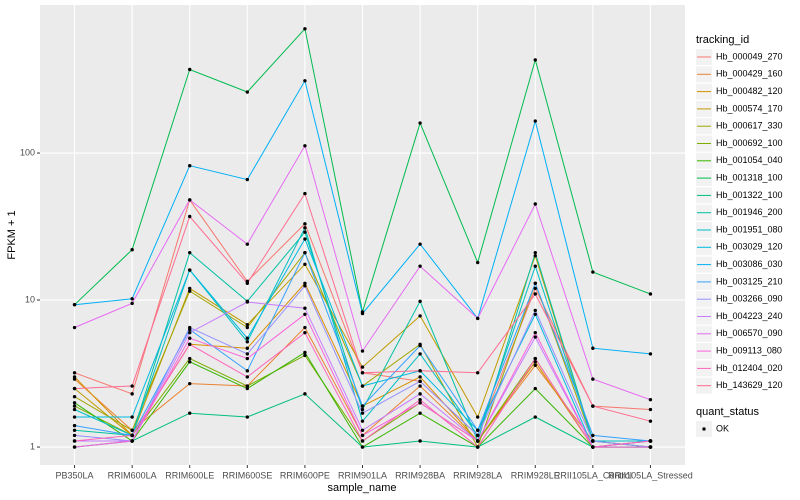 The height and width of the screenshot is (500, 800). What do you see at coordinates (305, 475) in the screenshot?
I see `x-tick-label: RRIM600PE` at bounding box center [305, 475].